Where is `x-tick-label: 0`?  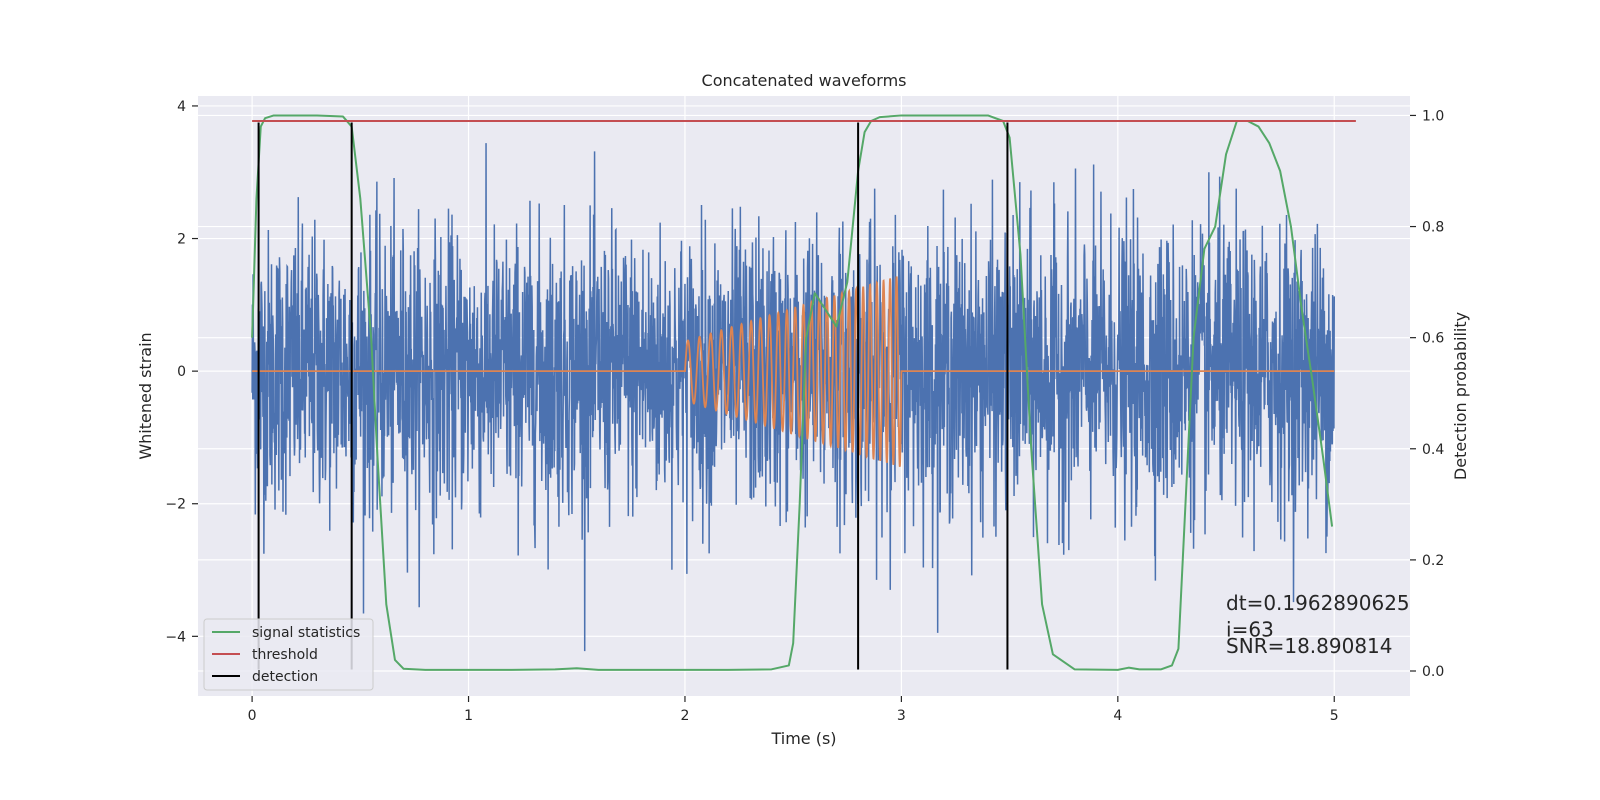
x-tick-label: 0 is located at coordinates (252, 716).